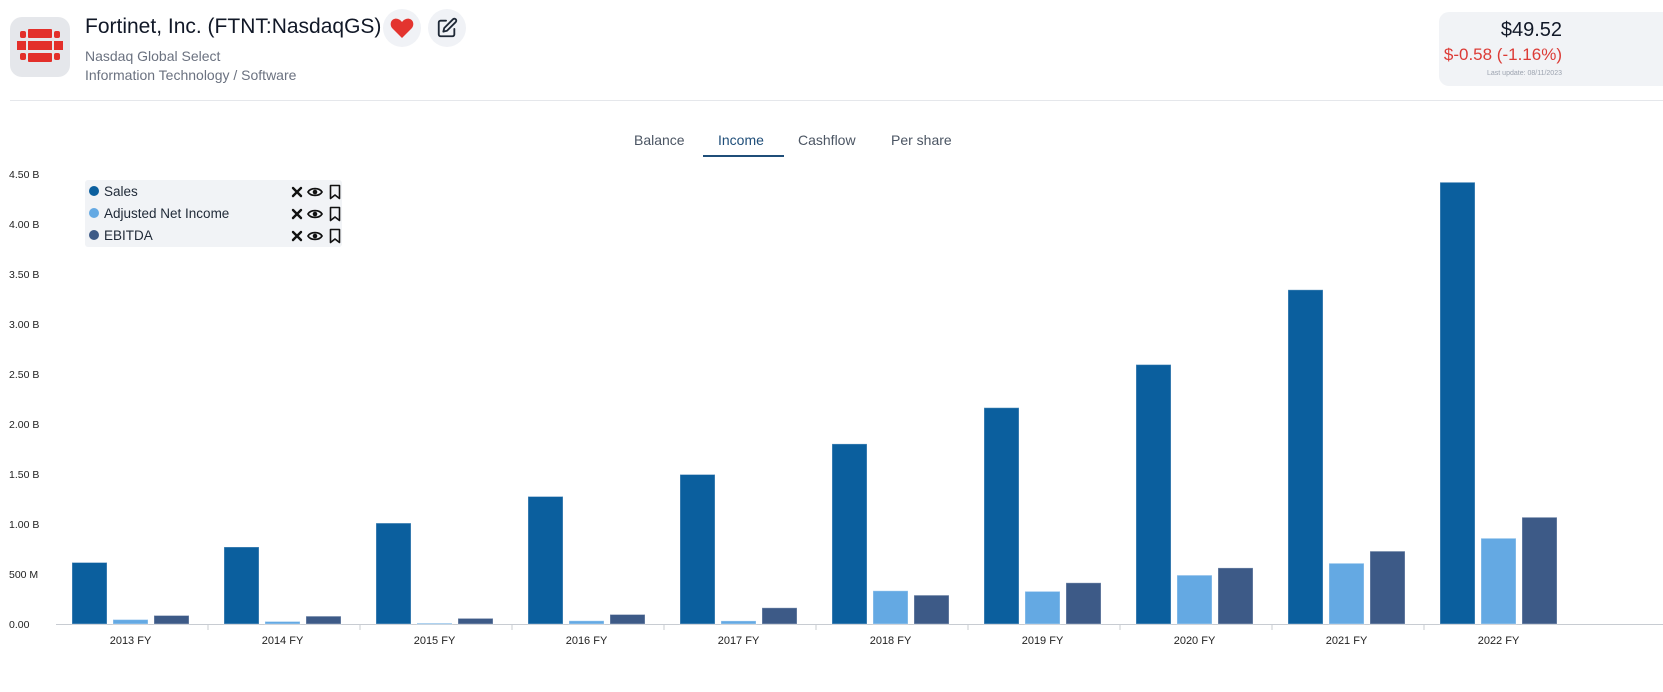 This screenshot has width=1663, height=692. What do you see at coordinates (24, 475) in the screenshot?
I see `y-tick-label: 1.50 B` at bounding box center [24, 475].